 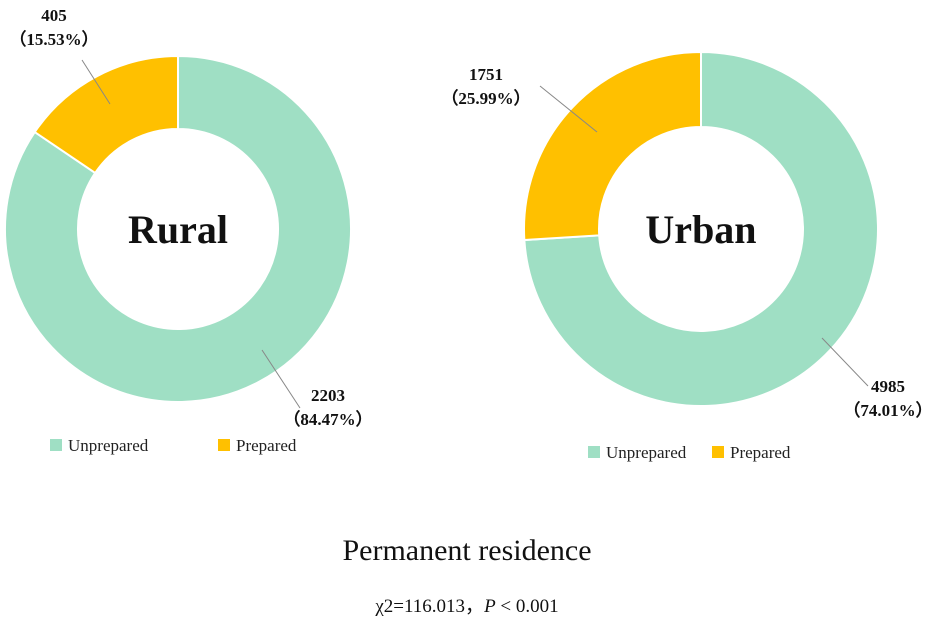 I want to click on caption-chi-square: χ2=116.013，, so click(x=429, y=606).